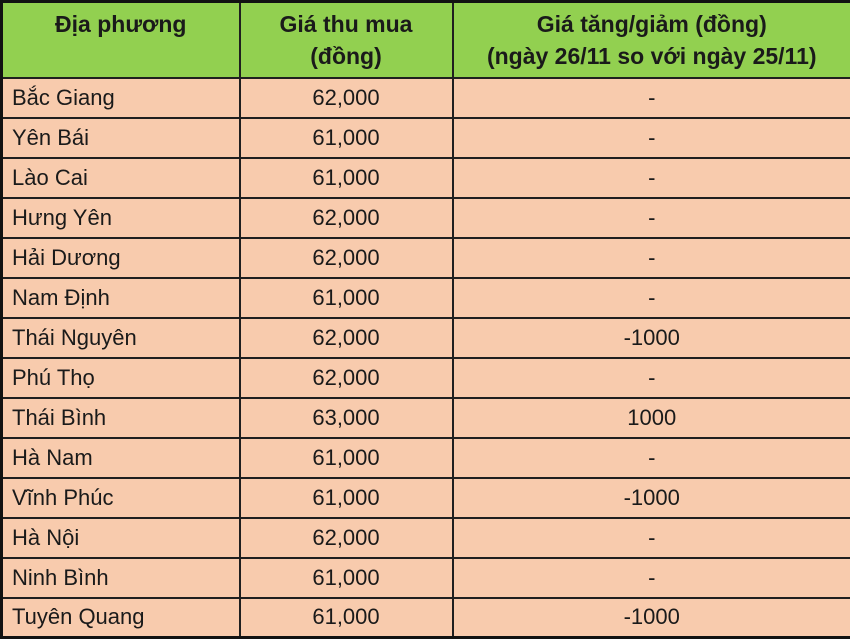  I want to click on province-cell: Phú Thọ, so click(121, 378).